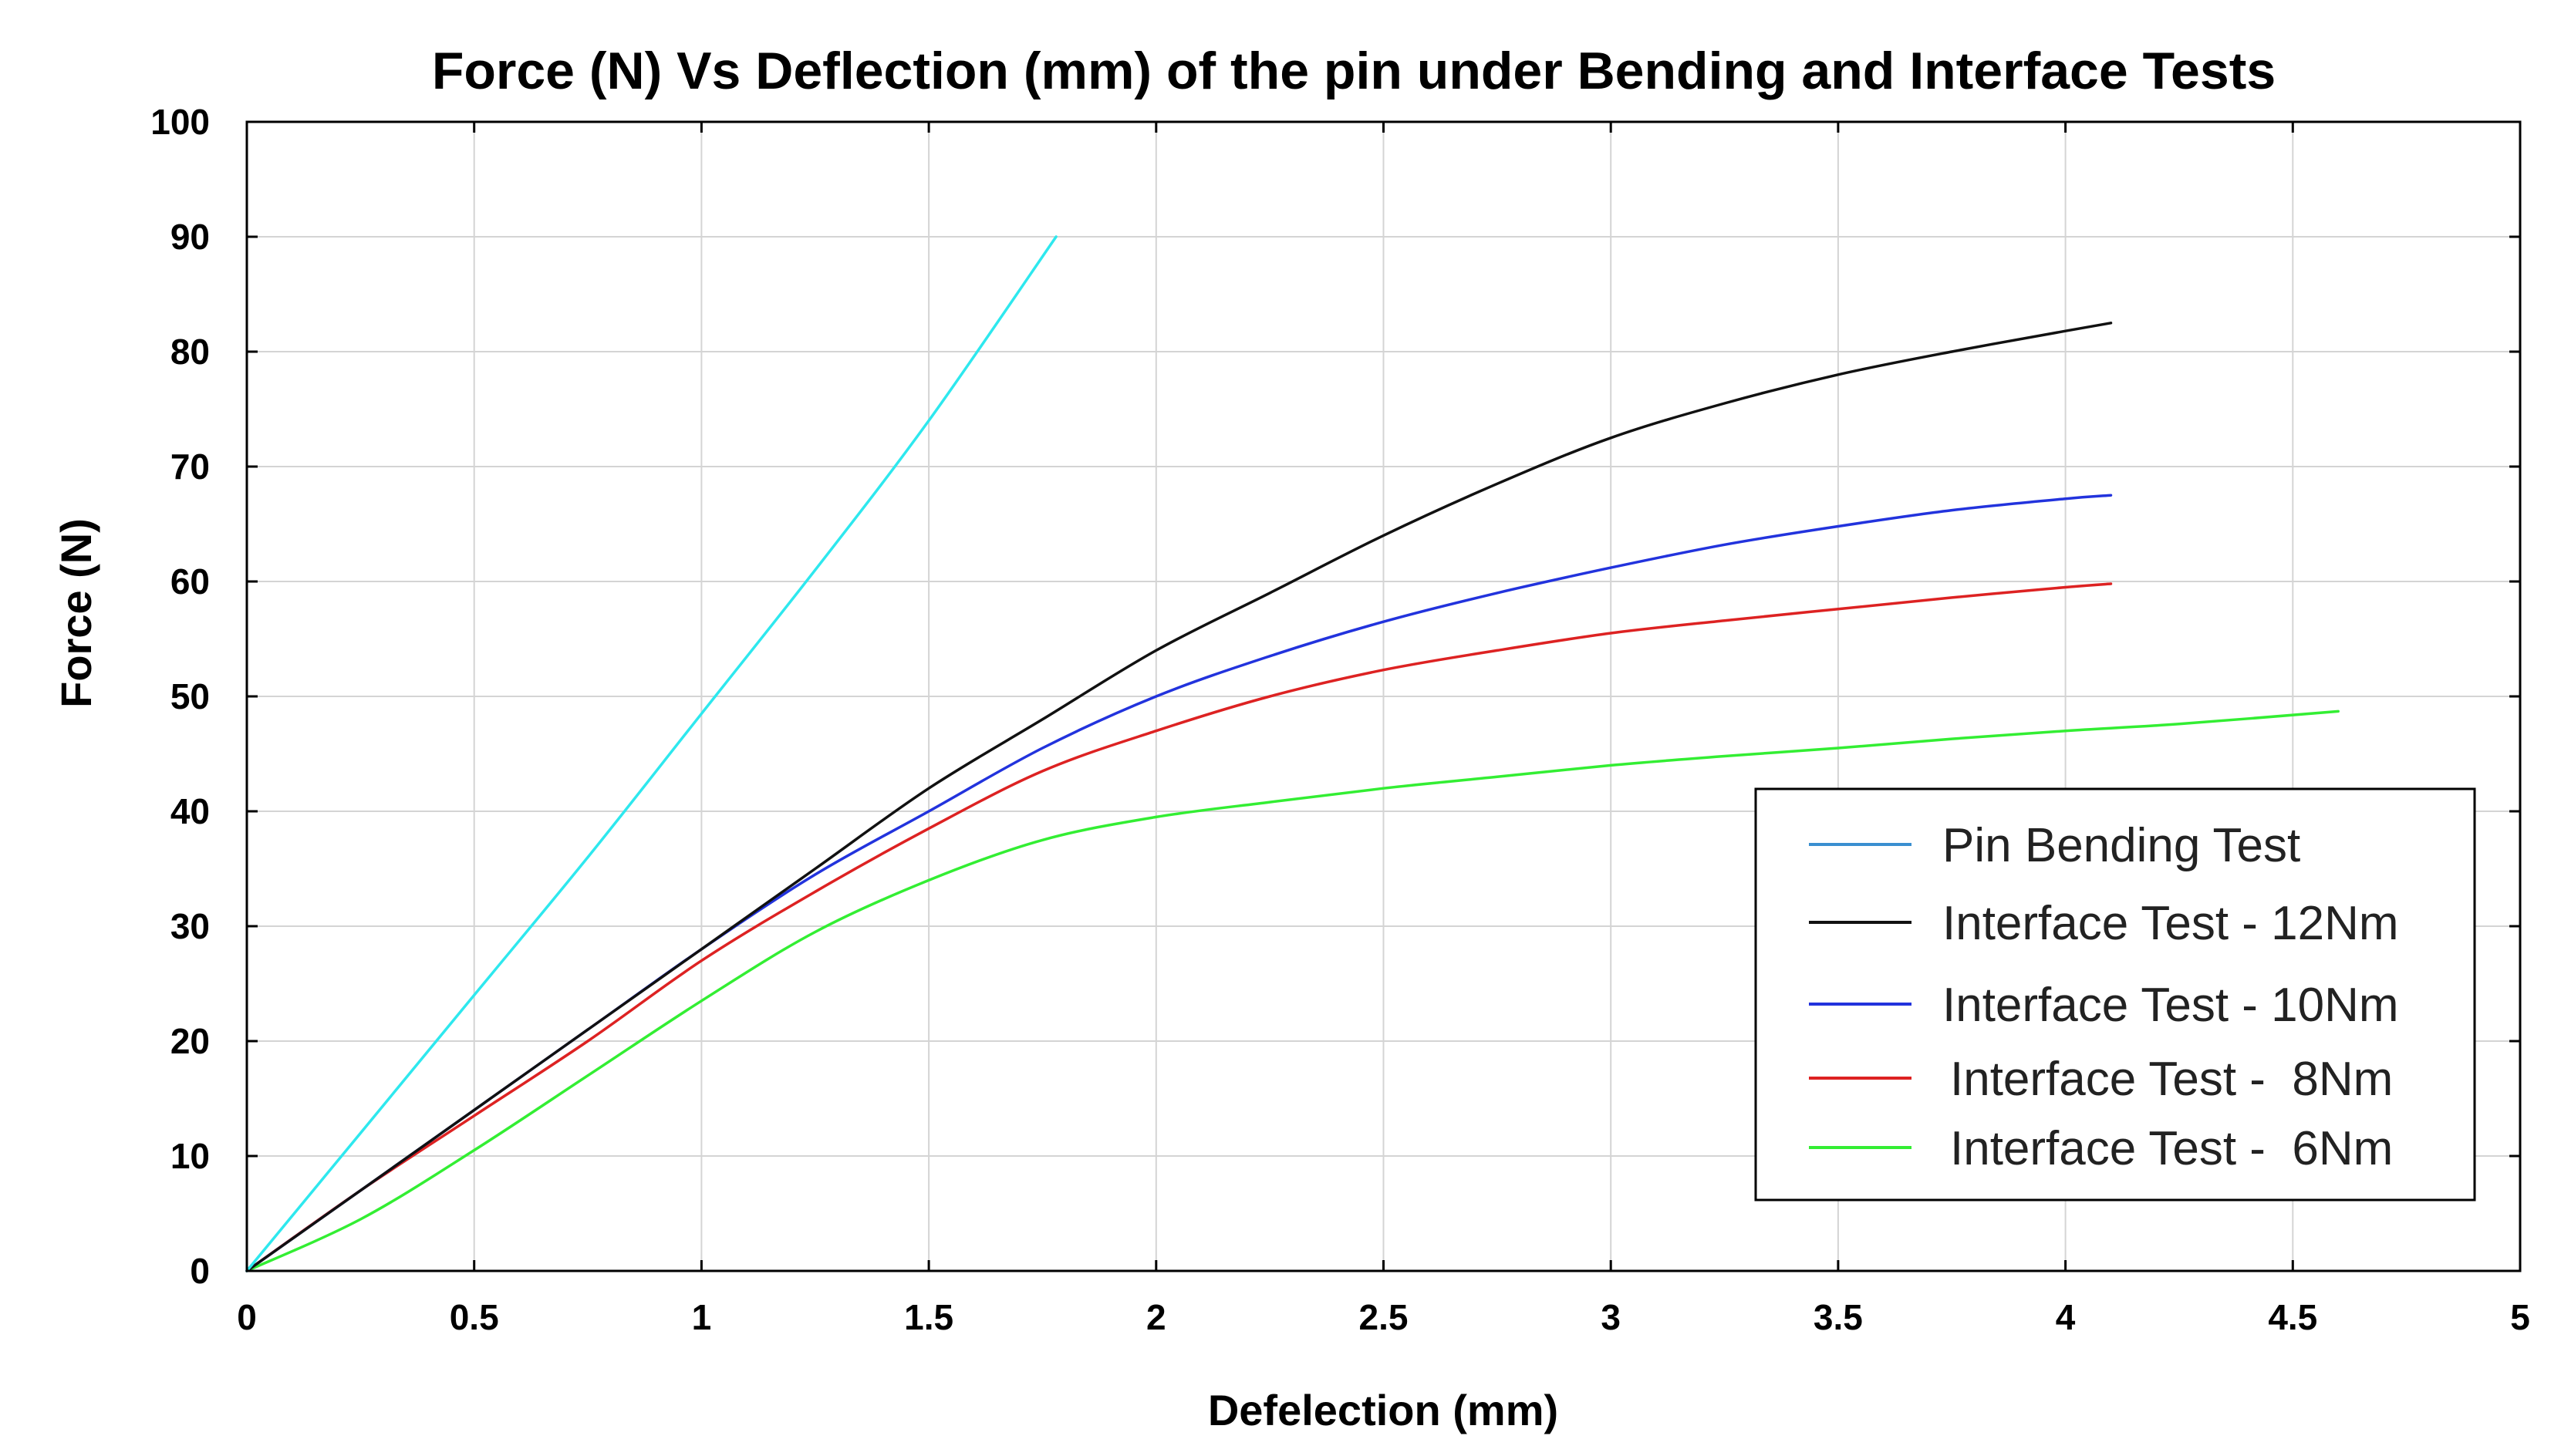 This screenshot has width=2561, height=1456. What do you see at coordinates (190, 352) in the screenshot?
I see `y-tick-label: 80` at bounding box center [190, 352].